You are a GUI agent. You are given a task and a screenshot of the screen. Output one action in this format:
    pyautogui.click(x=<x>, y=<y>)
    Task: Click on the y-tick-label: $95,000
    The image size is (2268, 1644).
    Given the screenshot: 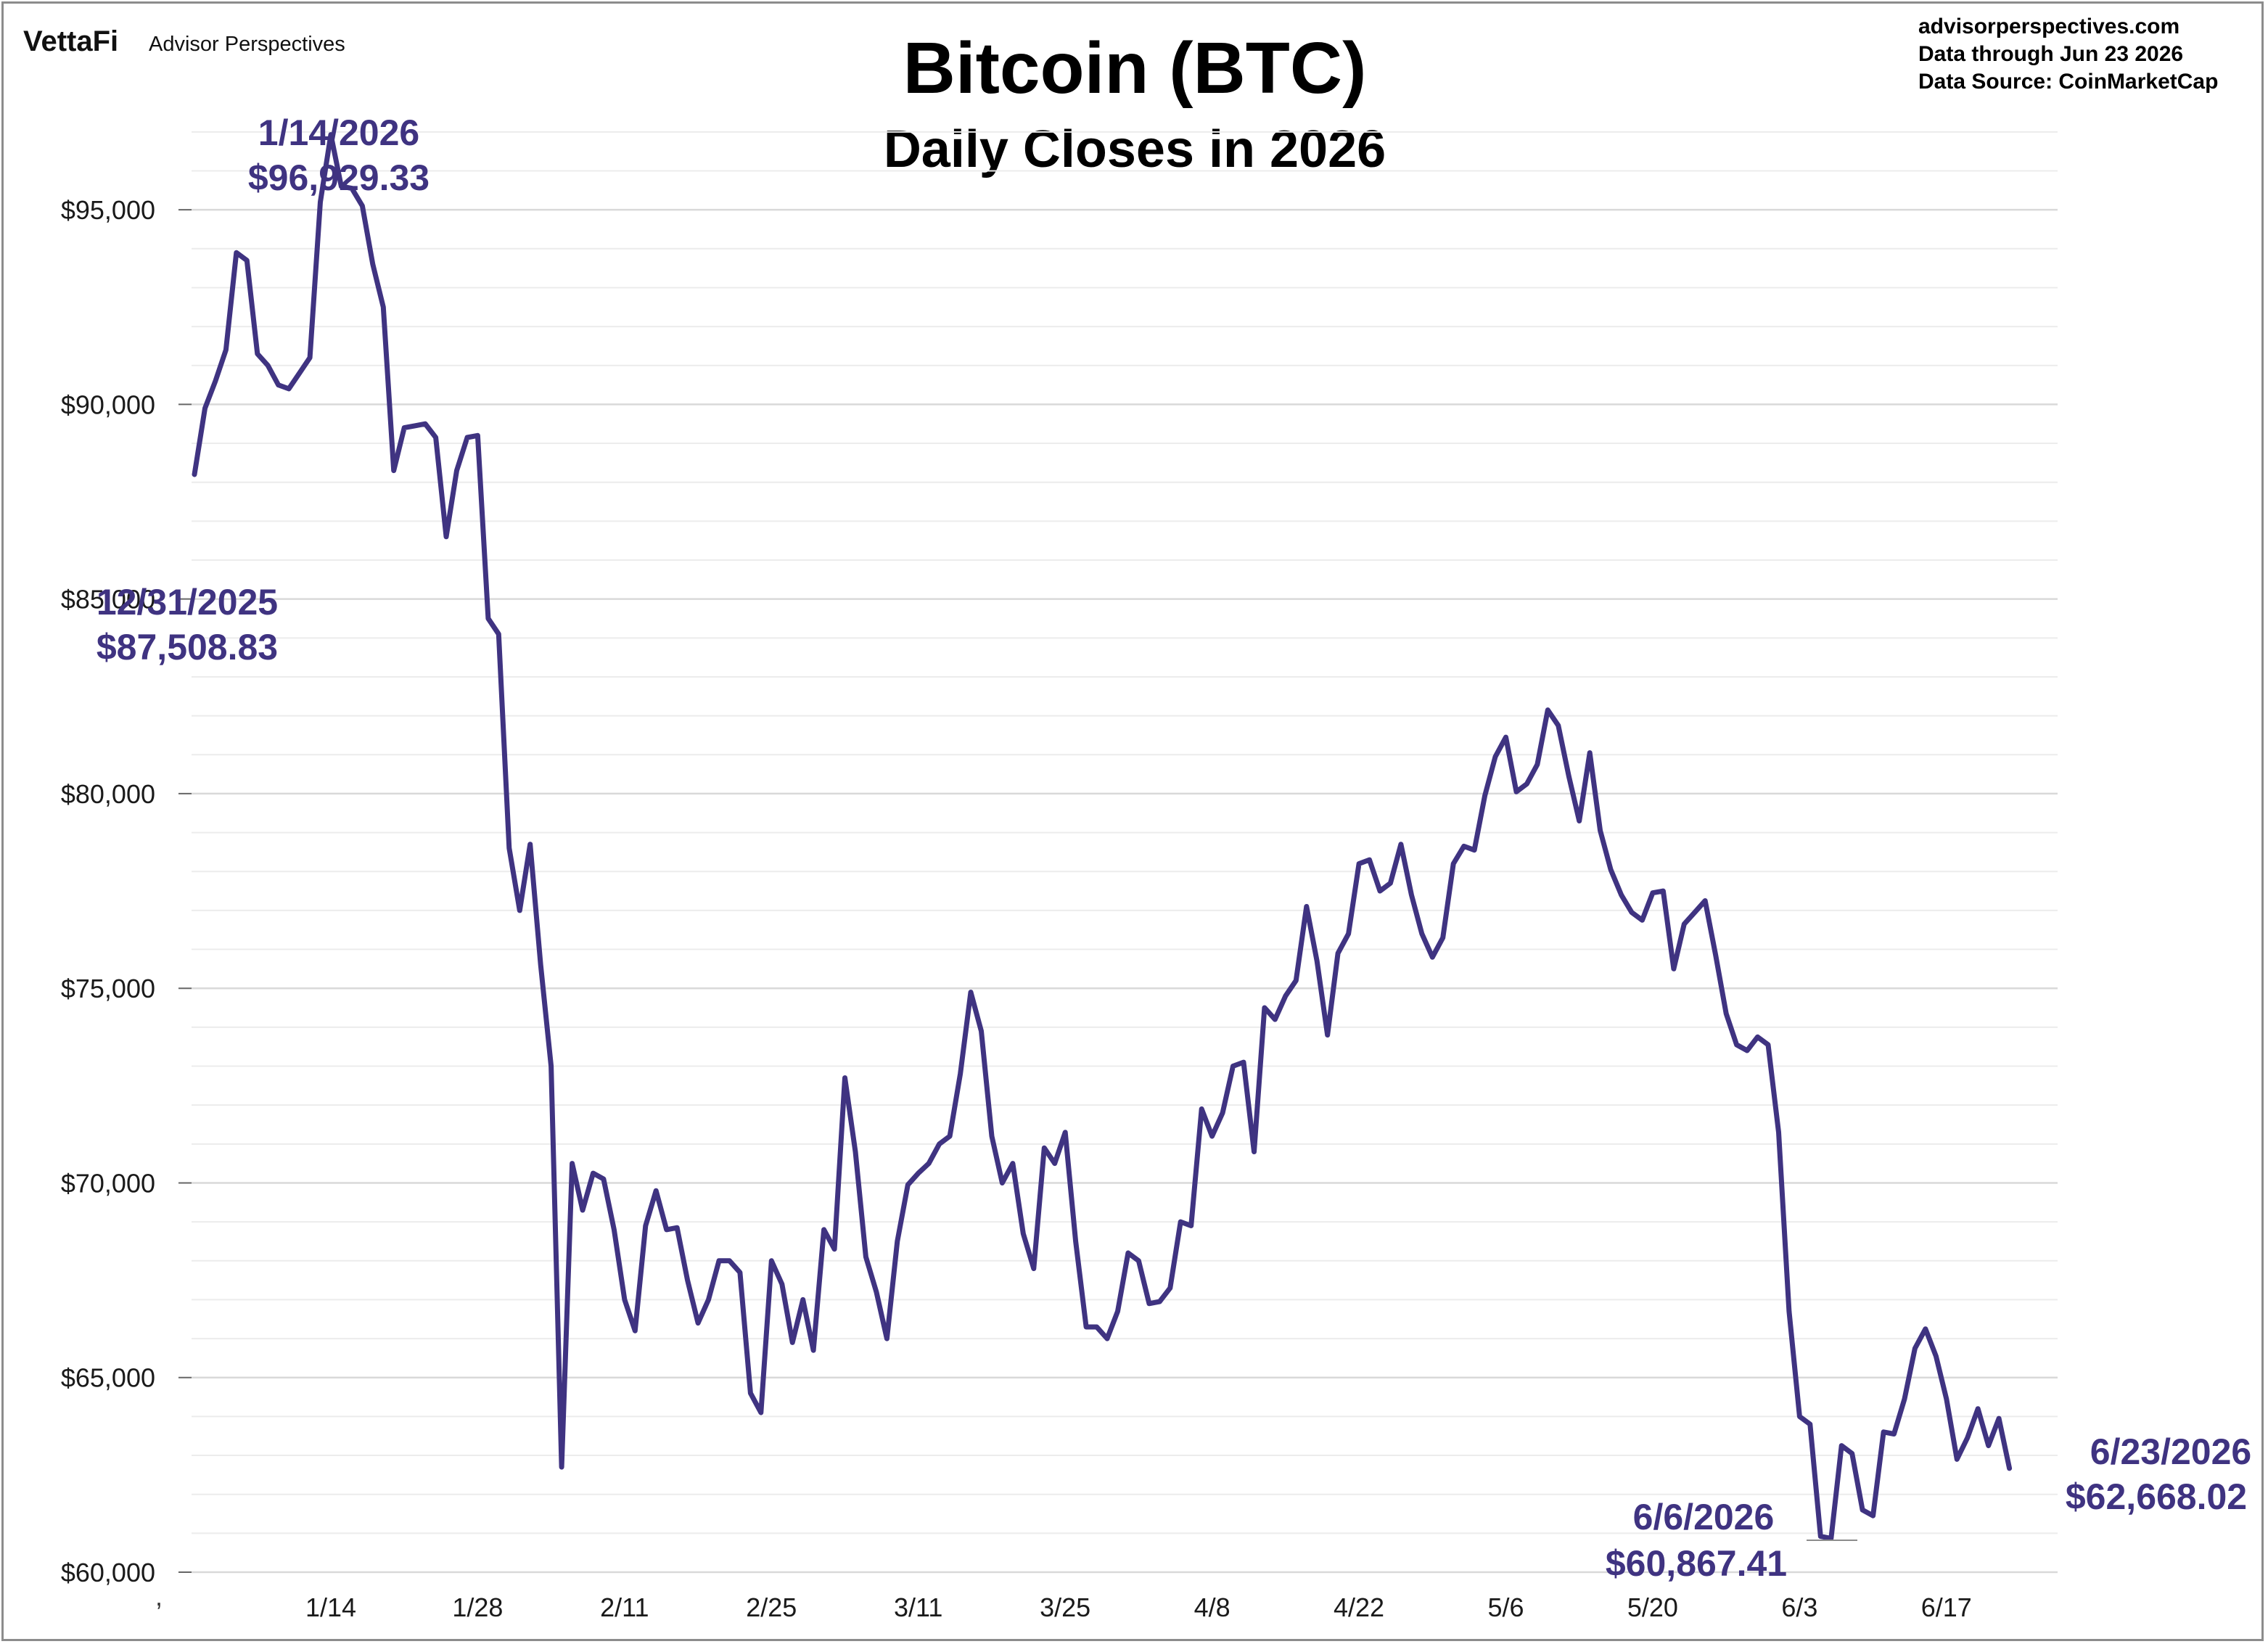 What is the action you would take?
    pyautogui.click(x=108, y=210)
    